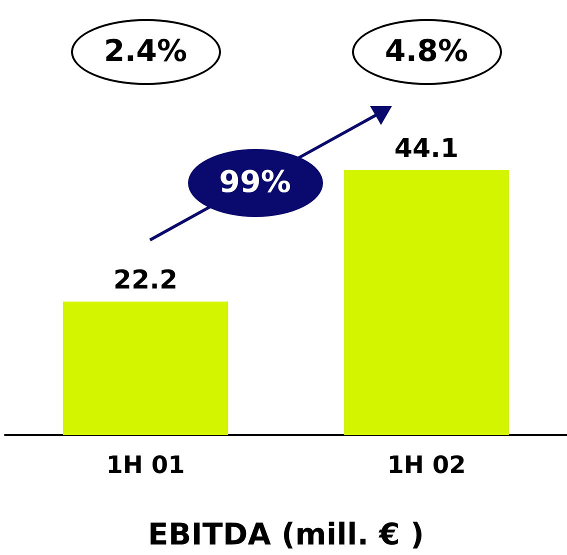  What do you see at coordinates (255, 183) in the screenshot?
I see `annotation: 99%` at bounding box center [255, 183].